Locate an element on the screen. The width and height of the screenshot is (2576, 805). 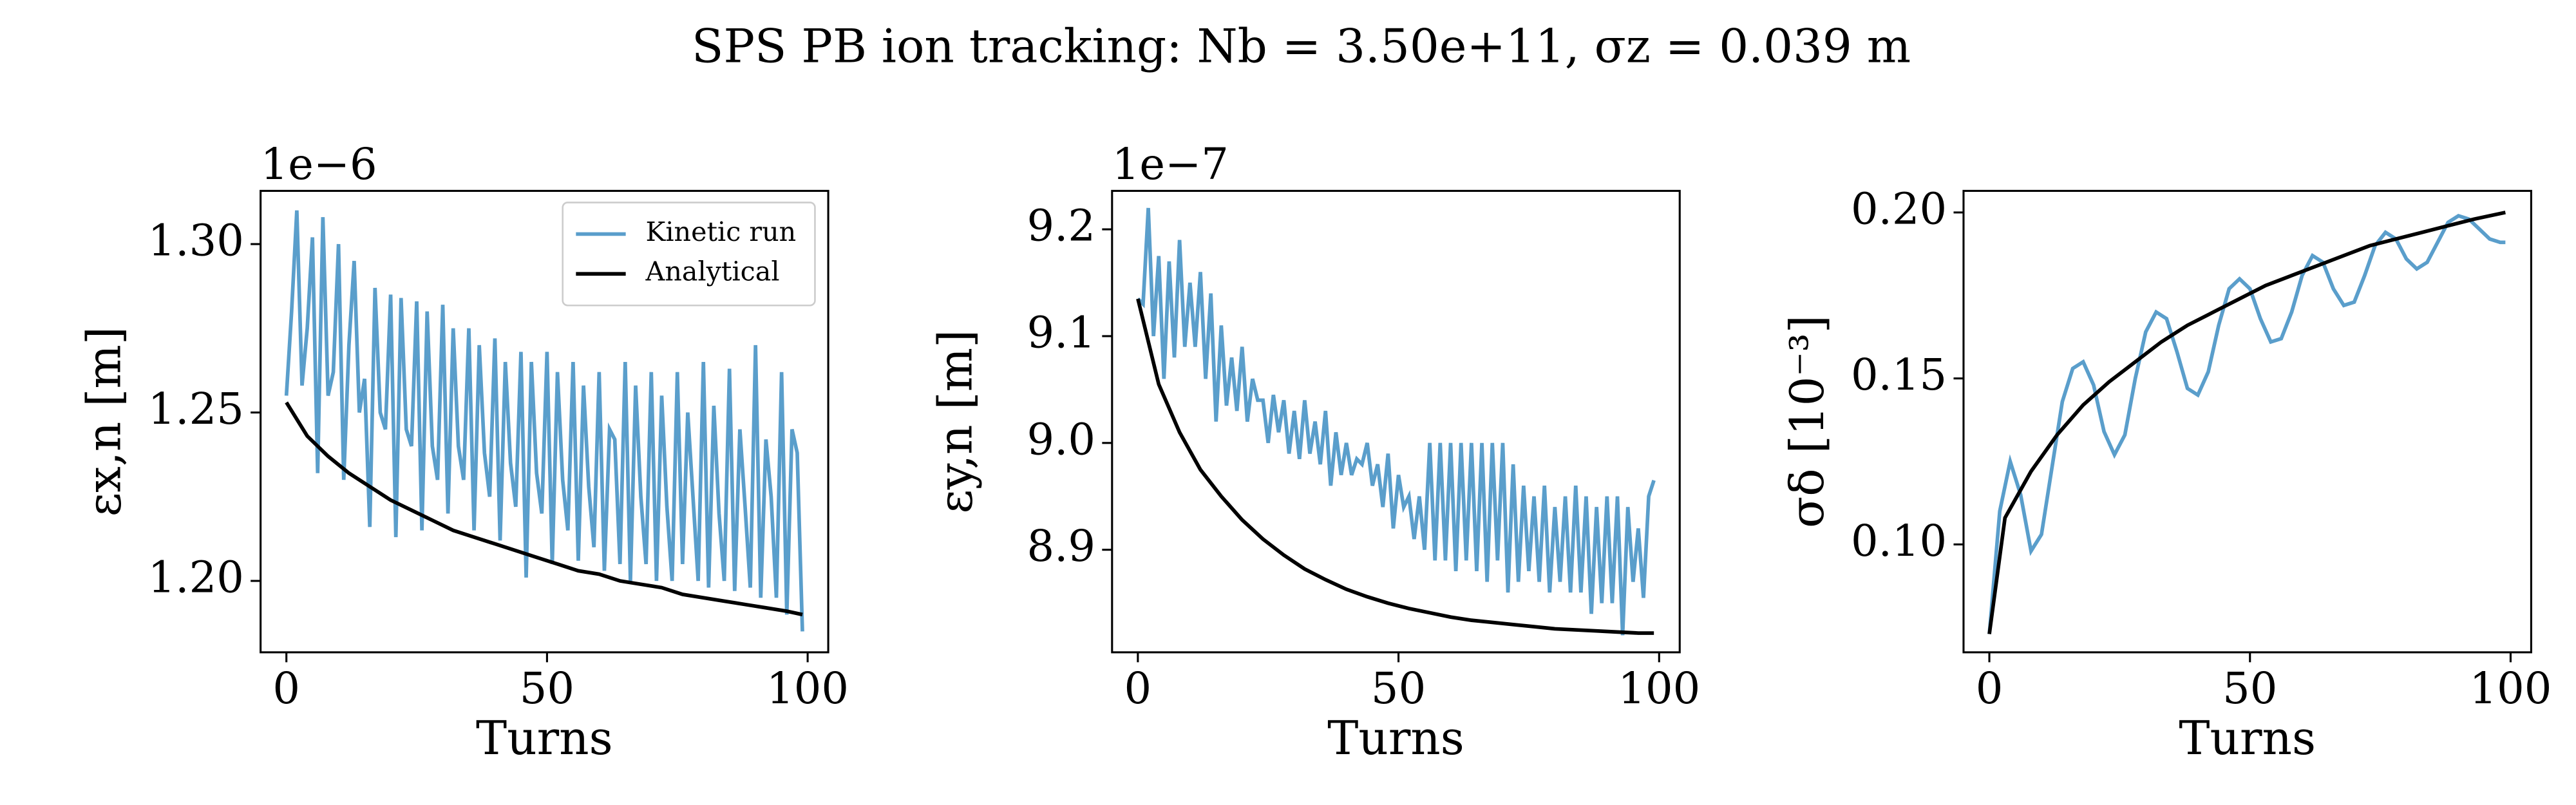
y-tick-label: 1.20 is located at coordinates (196, 578).